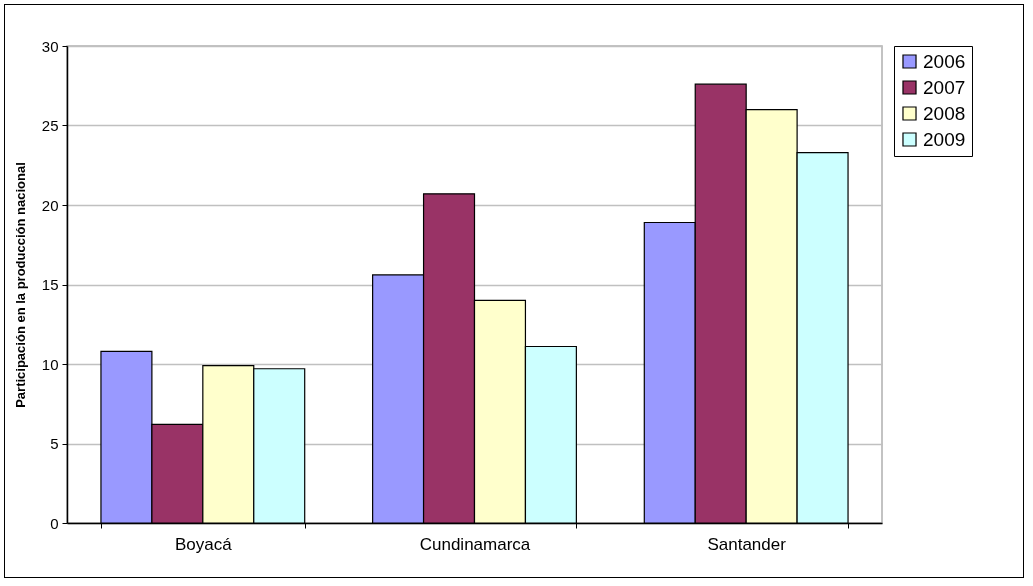 The width and height of the screenshot is (1033, 586). Describe the element at coordinates (50, 364) in the screenshot. I see `y-tick-label: 10` at that location.